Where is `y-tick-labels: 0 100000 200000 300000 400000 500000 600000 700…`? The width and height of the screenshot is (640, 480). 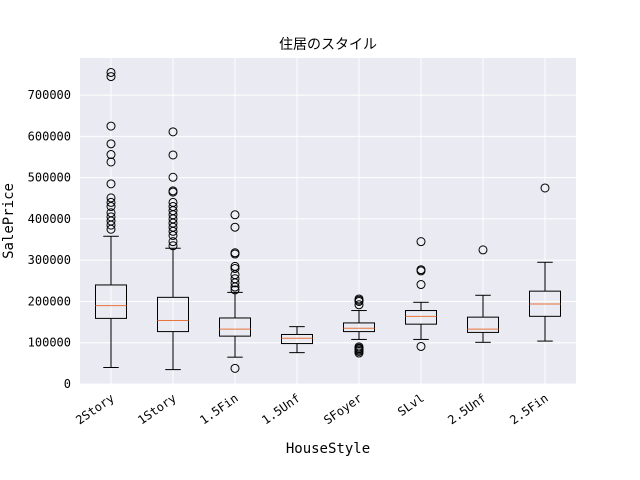
y-tick-labels: 0 100000 200000 300000 400000 500000 600000 700… is located at coordinates (49, 239).